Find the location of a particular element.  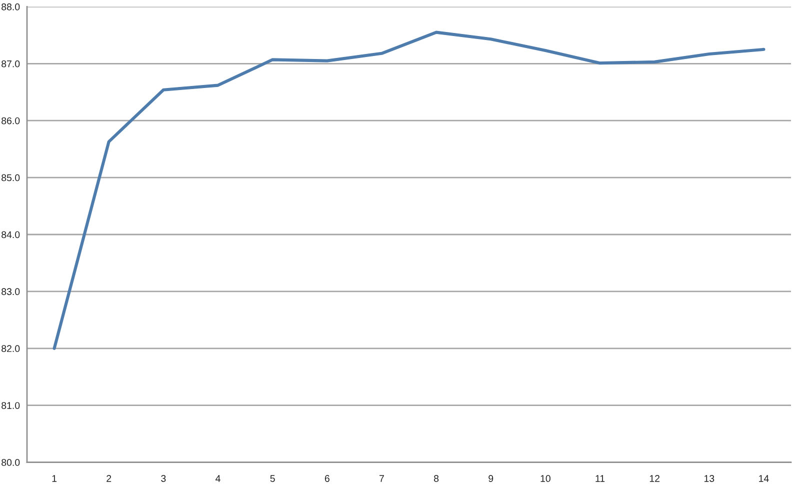

y-tick-label: 84.0 is located at coordinates (11, 234).